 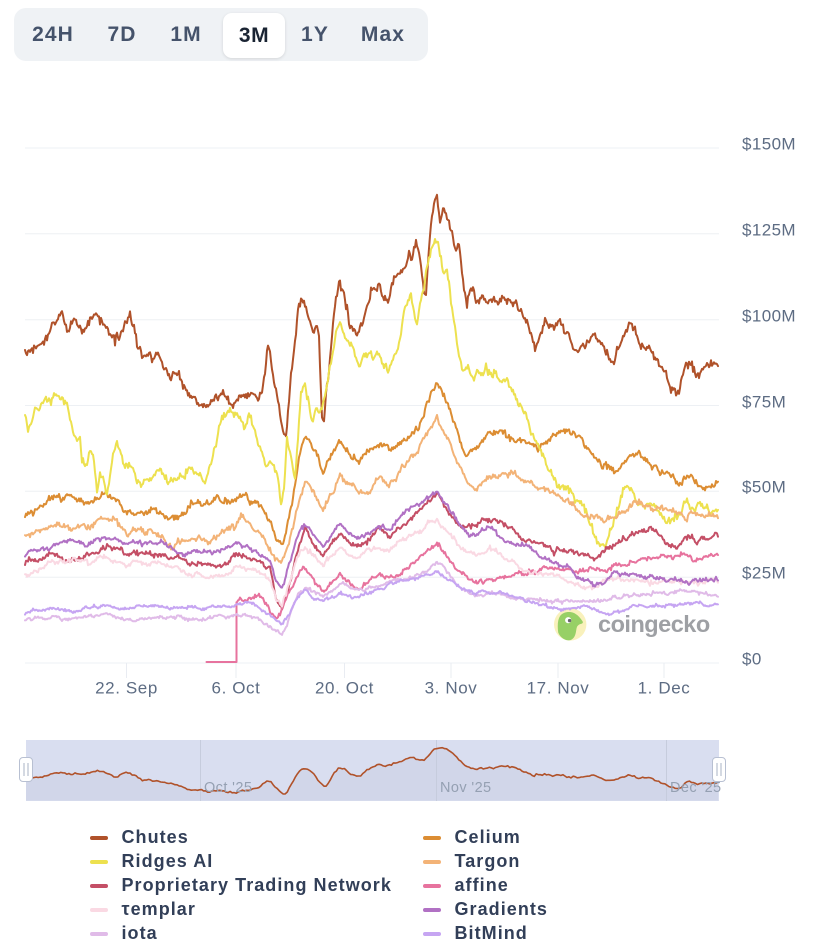 What do you see at coordinates (236, 688) in the screenshot?
I see `svg-text: 6. Oct` at bounding box center [236, 688].